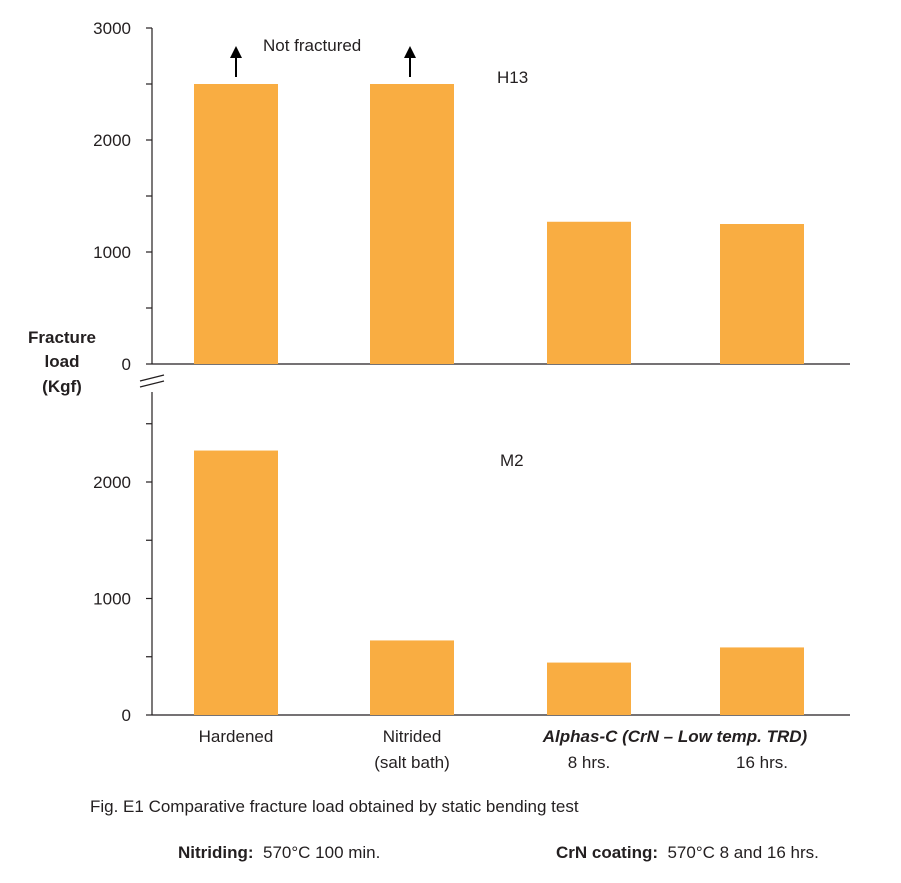 Image resolution: width=901 pixels, height=883 pixels. What do you see at coordinates (589, 762) in the screenshot?
I see `x-label-8-hrs: 8 hrs.` at bounding box center [589, 762].